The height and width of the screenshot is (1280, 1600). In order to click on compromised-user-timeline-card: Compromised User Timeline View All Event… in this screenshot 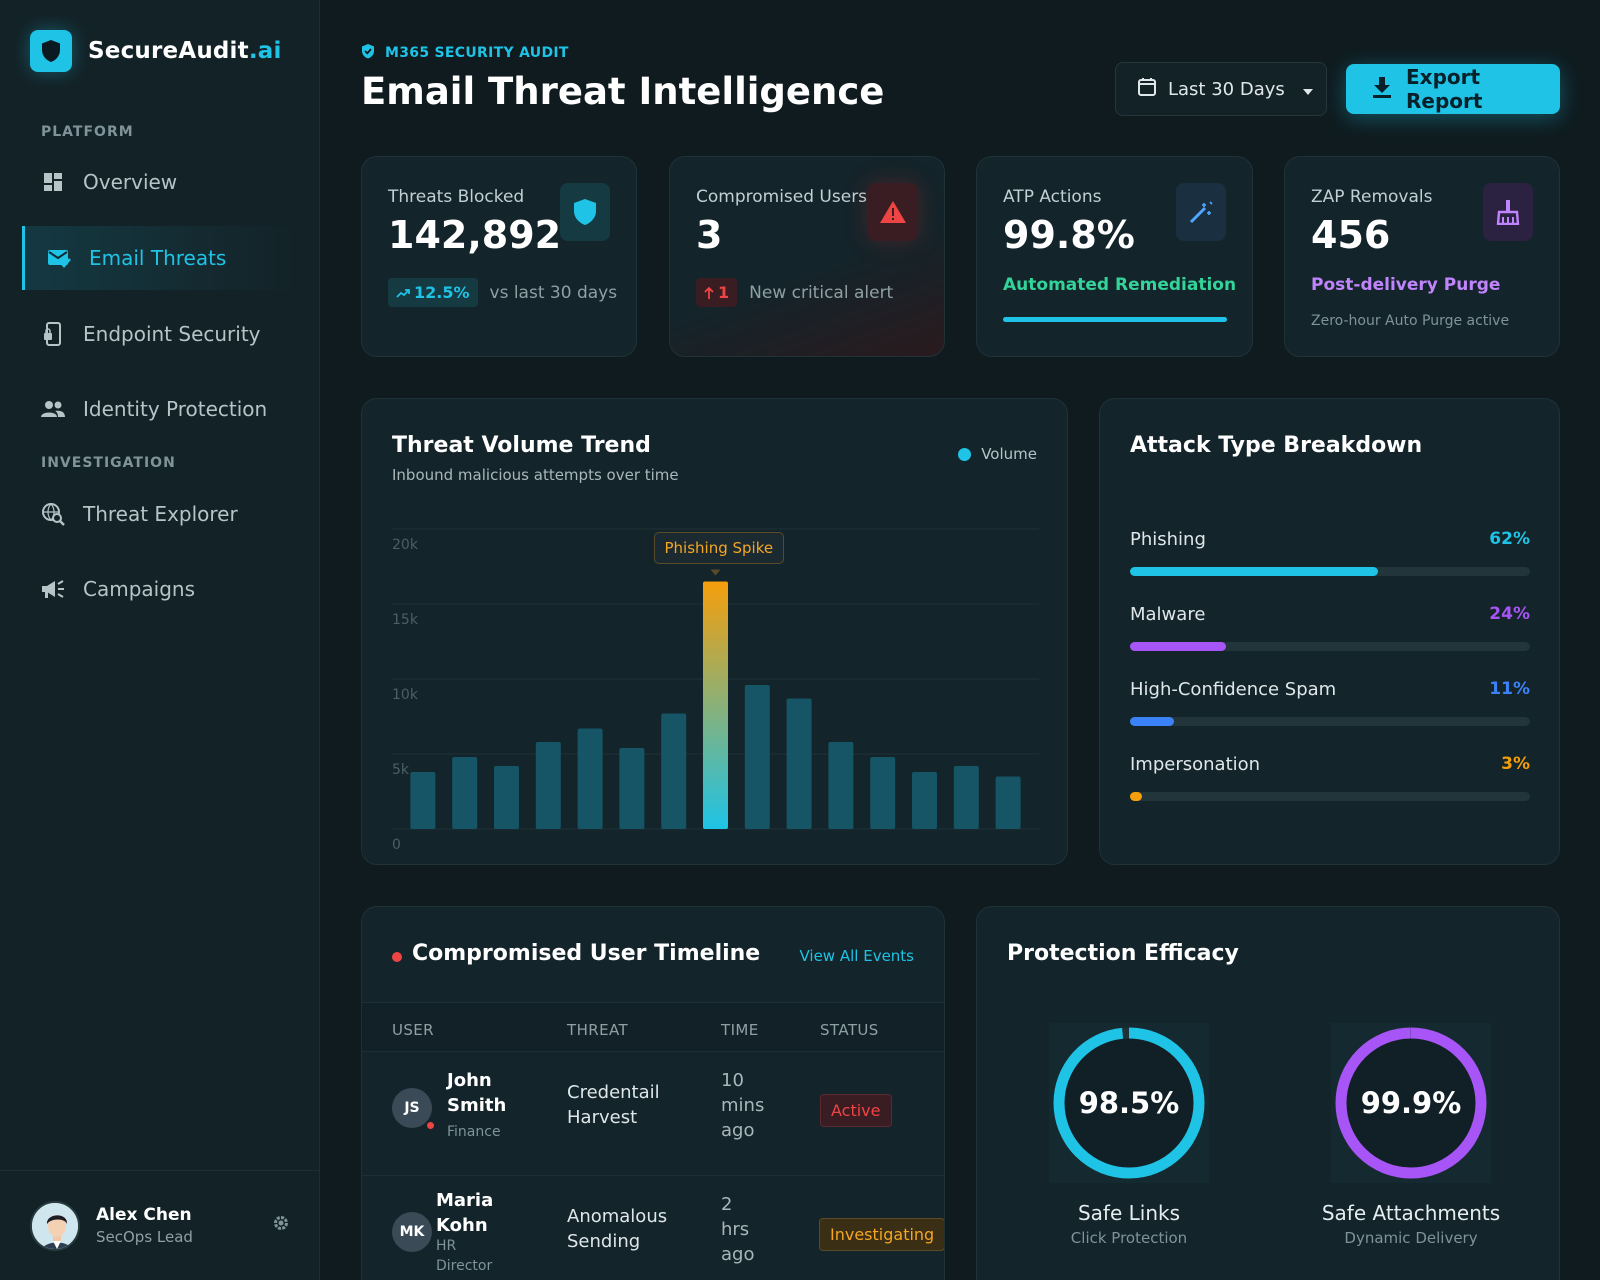, I will do `click(653, 1093)`.